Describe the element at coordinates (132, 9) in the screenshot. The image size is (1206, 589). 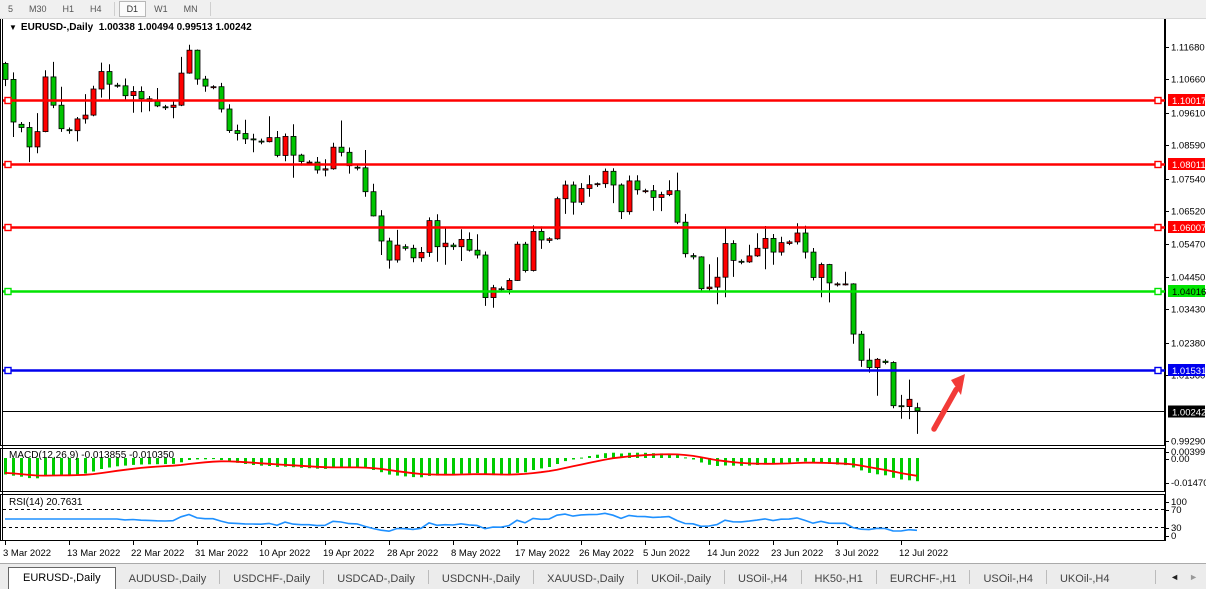
I see `timeframe-button-d1: D1` at that location.